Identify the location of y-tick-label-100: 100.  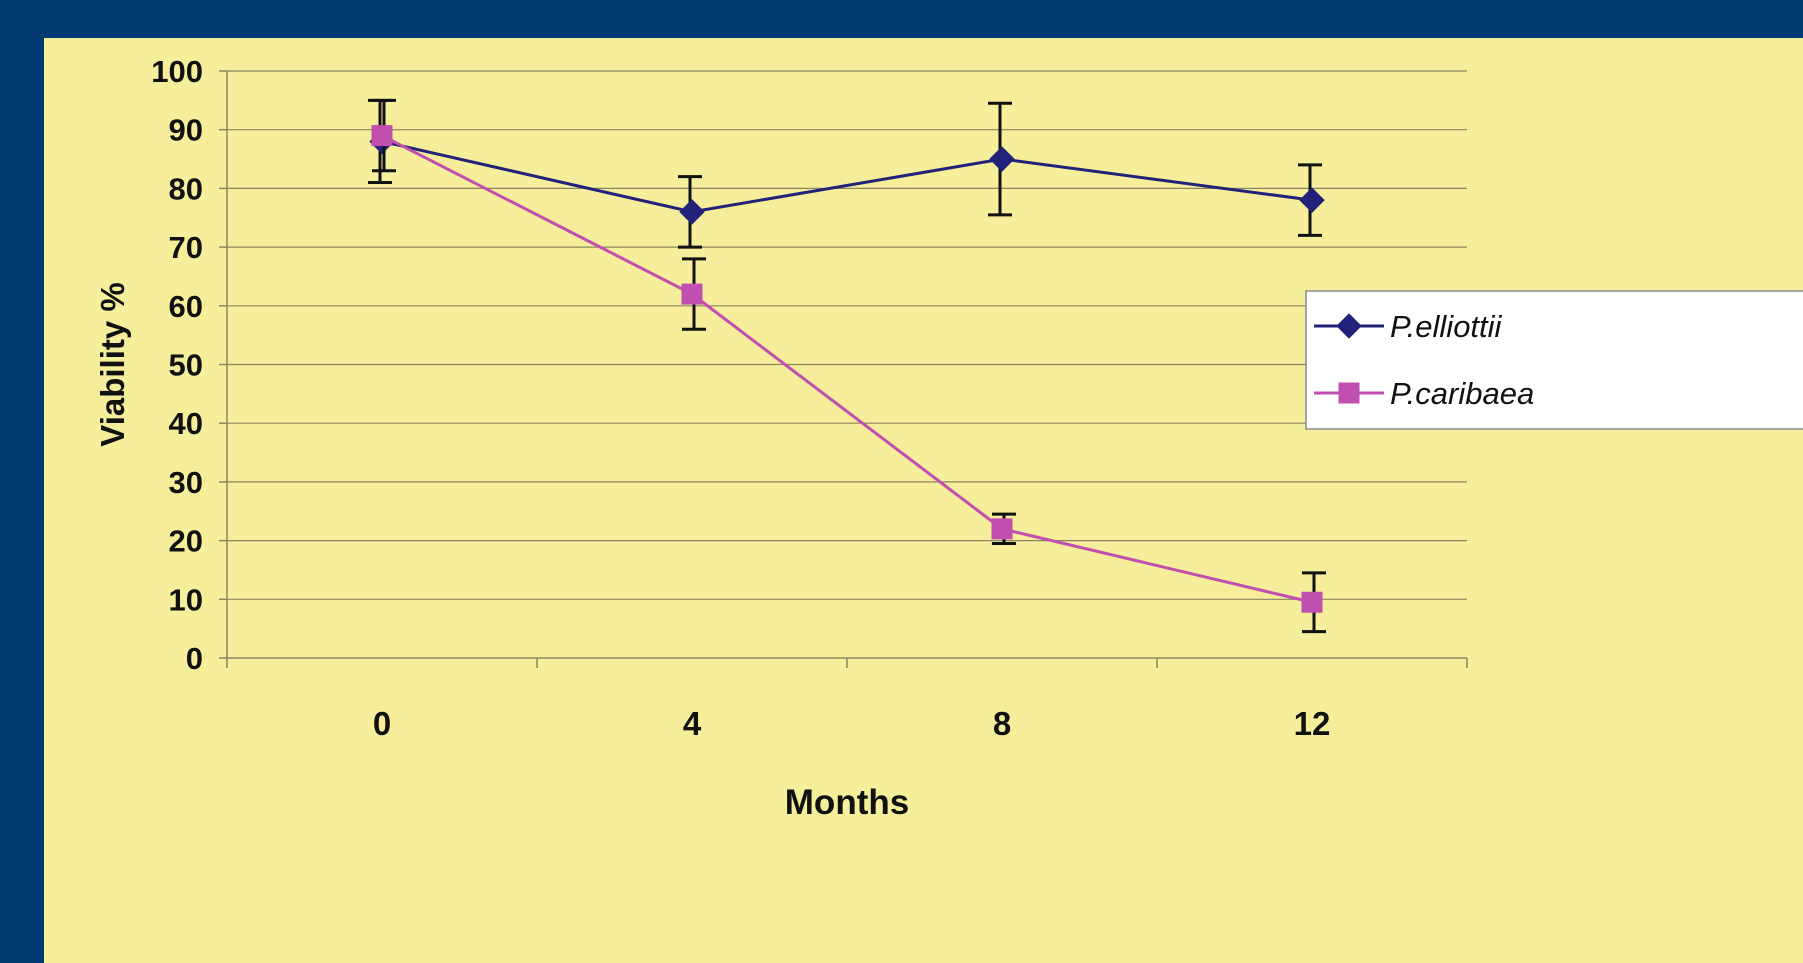
(177, 71).